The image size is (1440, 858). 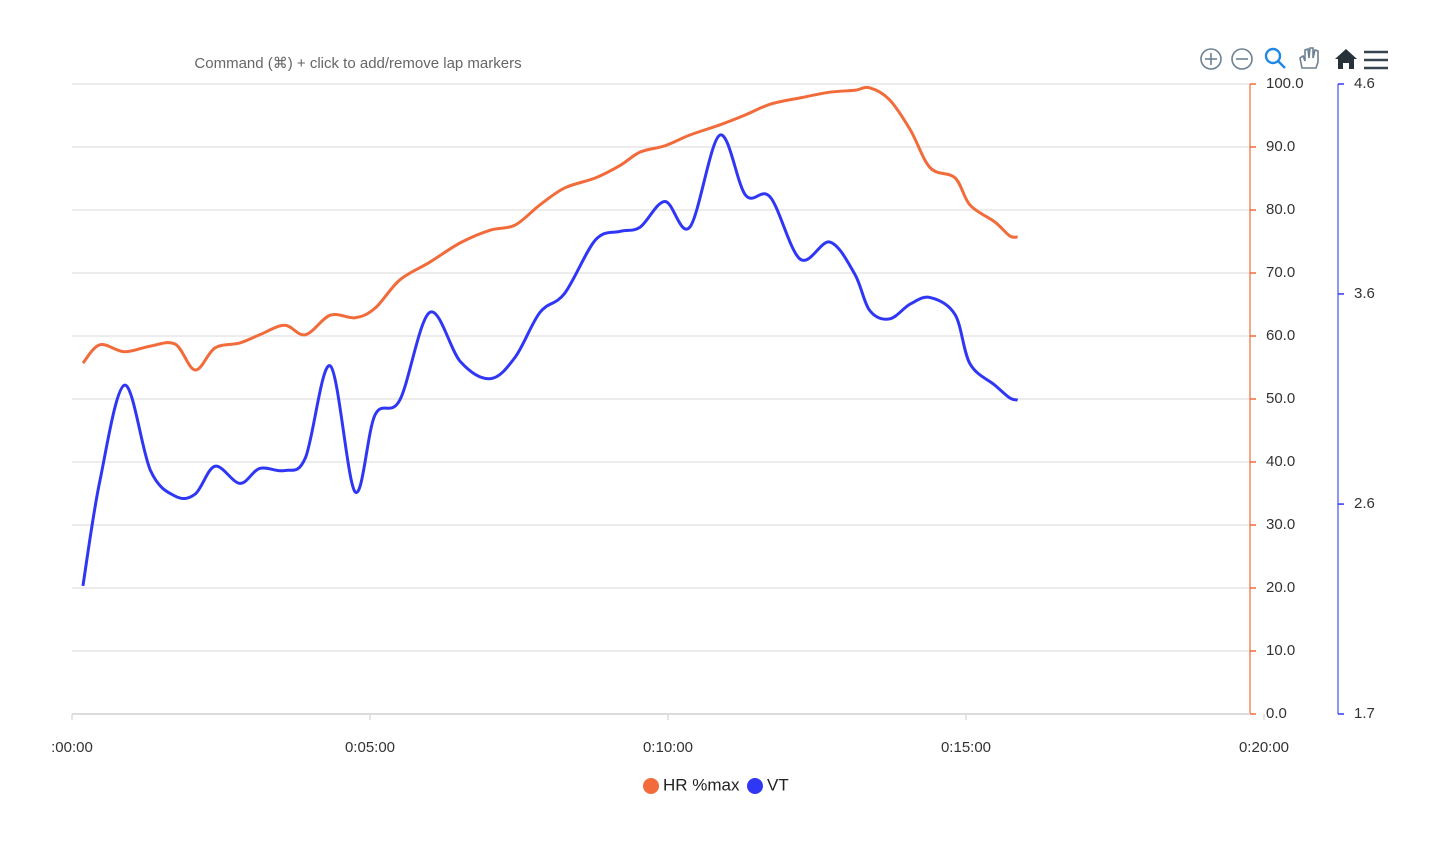 I want to click on menu-button, so click(x=1376, y=60).